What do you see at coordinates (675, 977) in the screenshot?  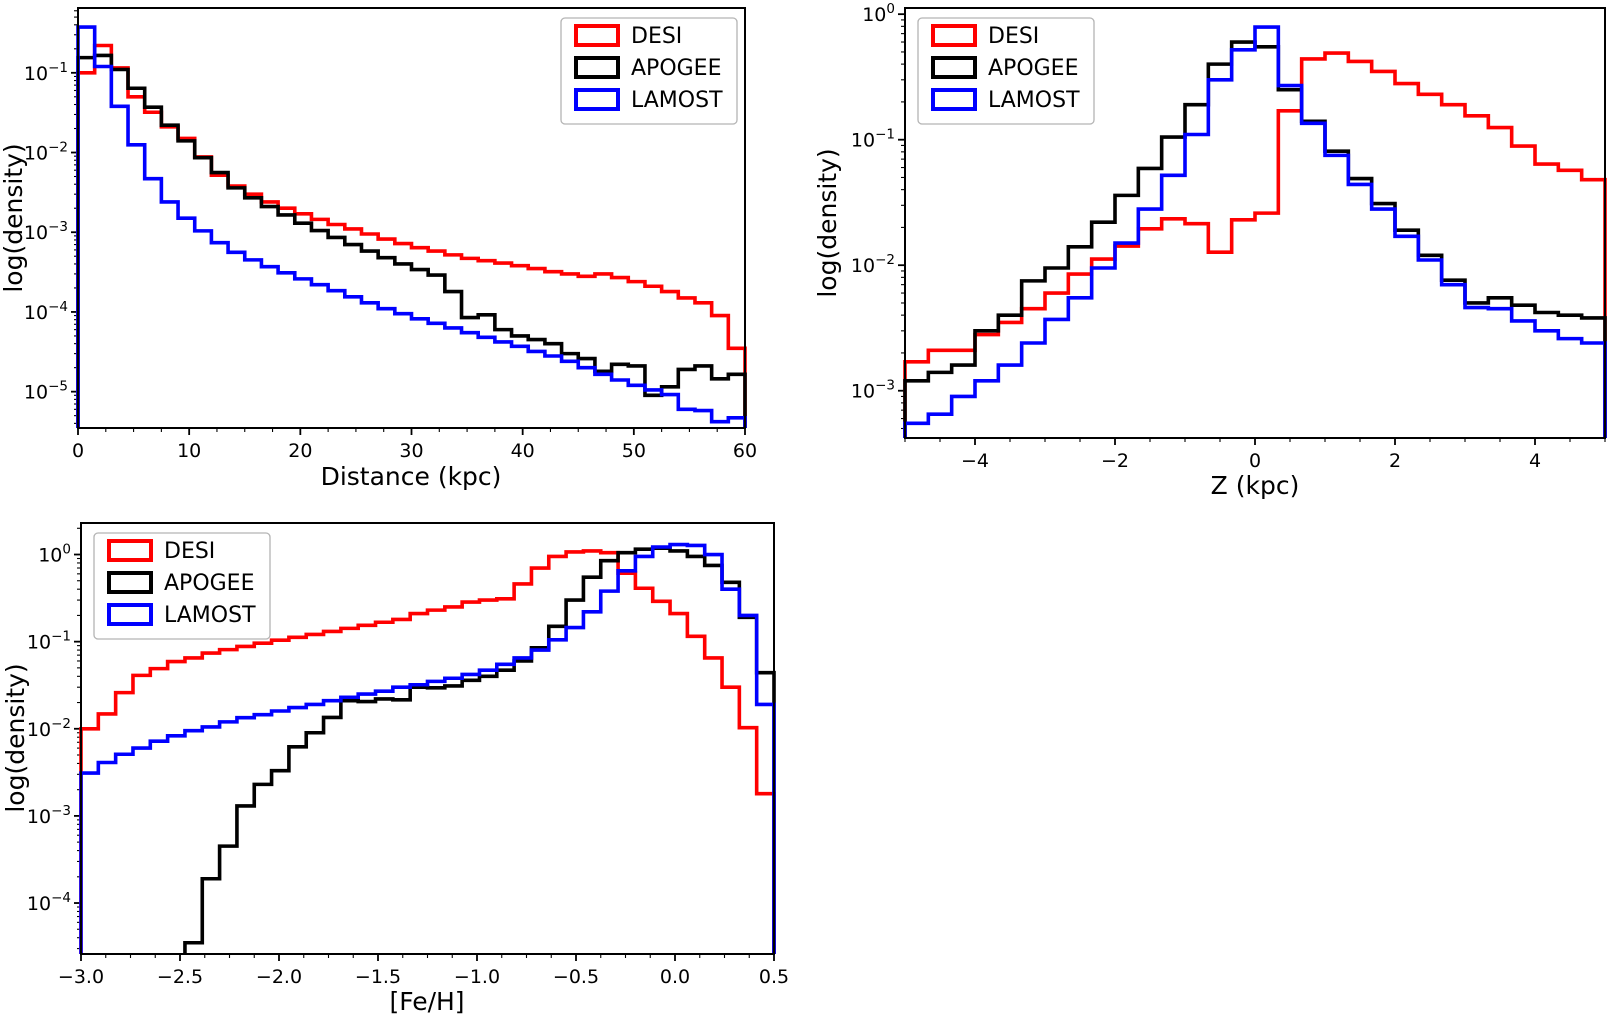 I see `x-tick-label: 0.0` at bounding box center [675, 977].